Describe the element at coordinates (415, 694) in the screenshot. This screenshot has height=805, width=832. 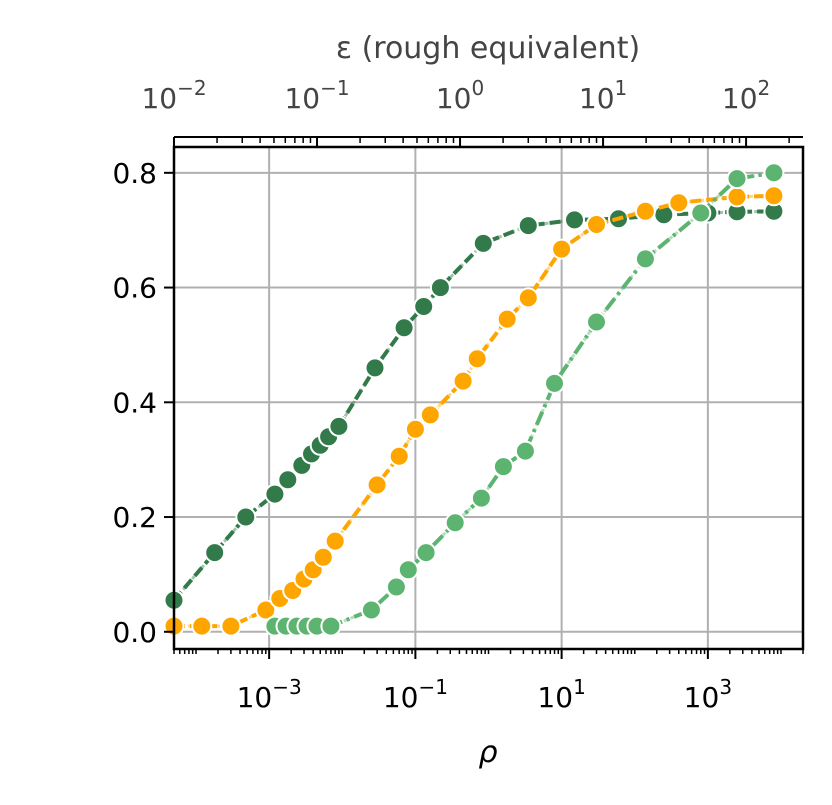
I see `x-tick-label: 10⁻¹` at that location.